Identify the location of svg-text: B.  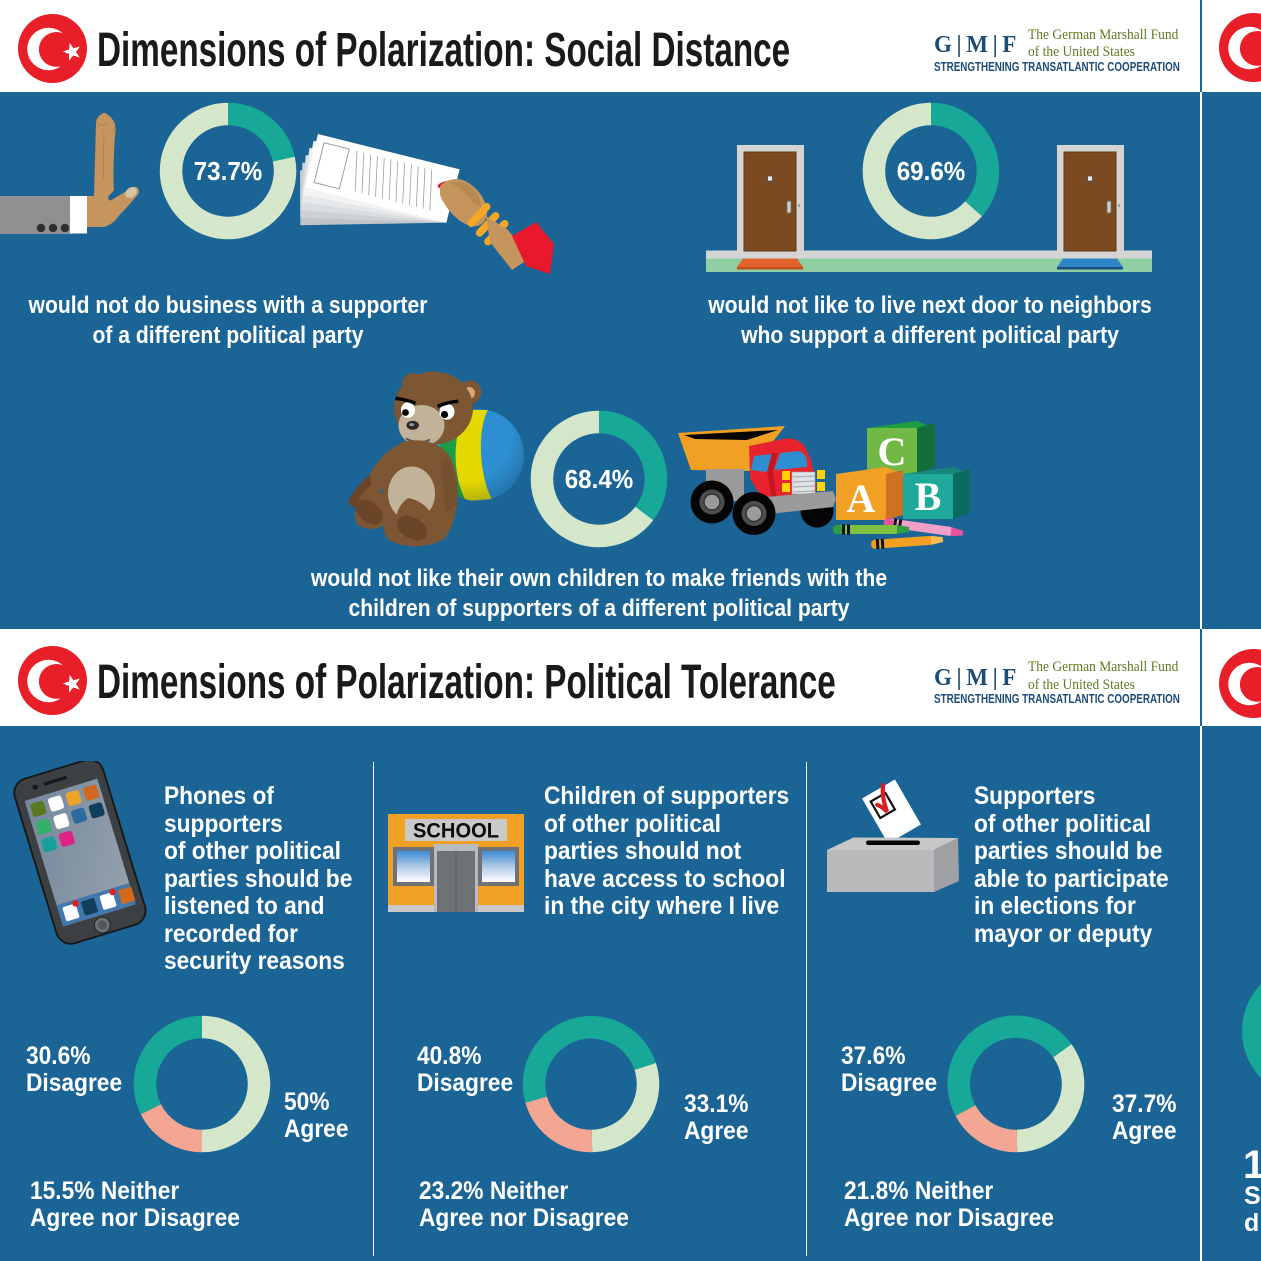
(928, 496).